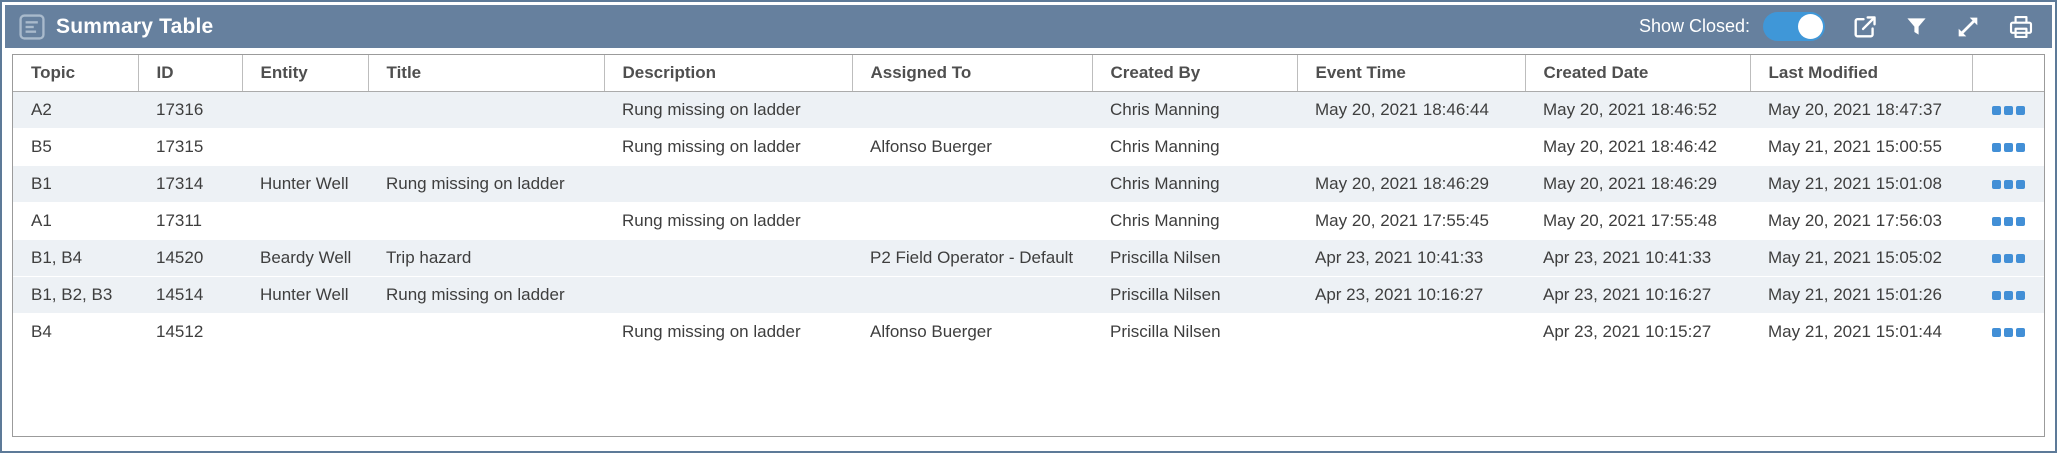  What do you see at coordinates (1916, 26) in the screenshot?
I see `filter-icon` at bounding box center [1916, 26].